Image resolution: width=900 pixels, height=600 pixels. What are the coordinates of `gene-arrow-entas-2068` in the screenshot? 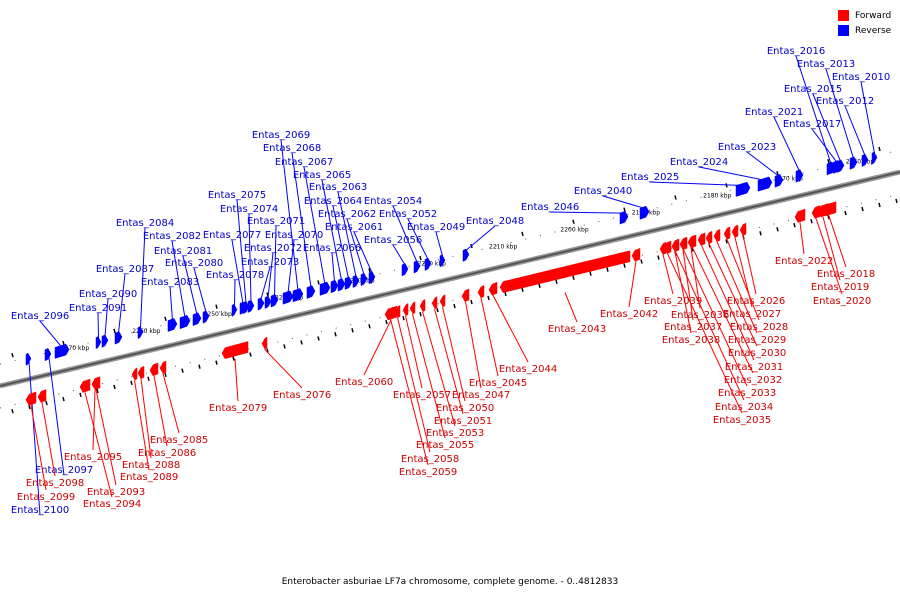 It's located at (311, 292).